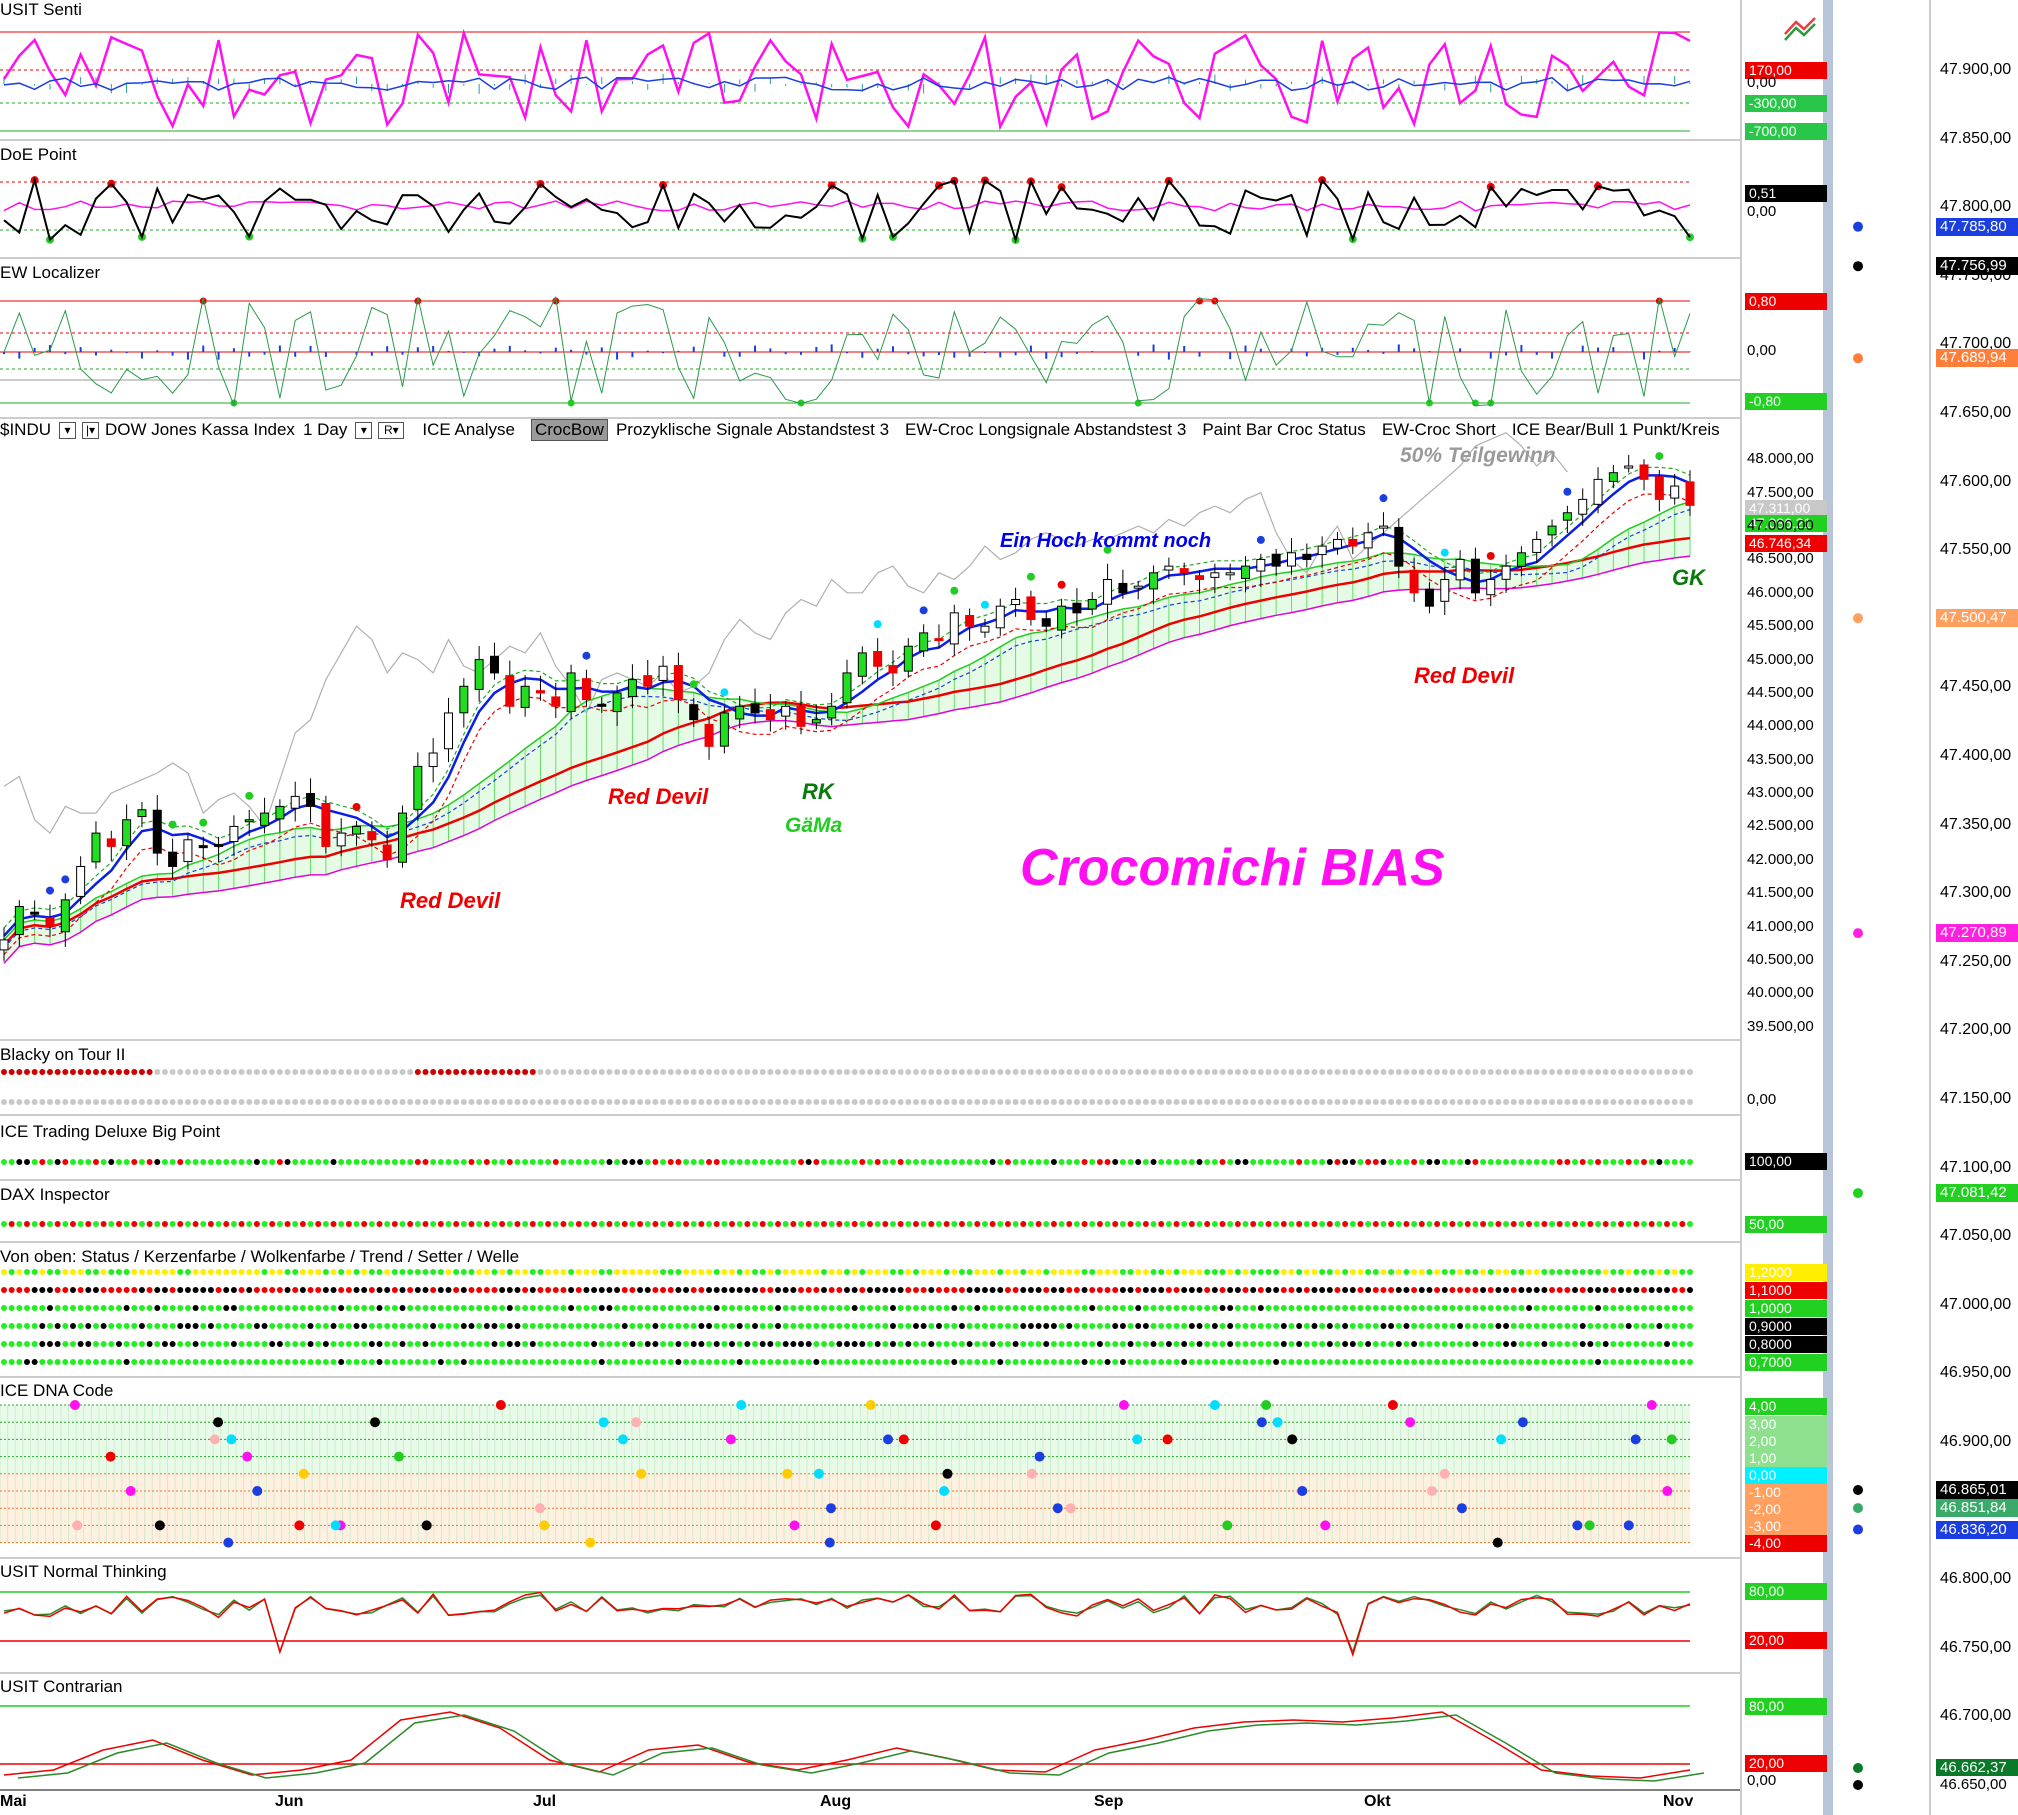 This screenshot has height=1815, width=2018. What do you see at coordinates (752, 429) in the screenshot?
I see `toolbar-item-prozyklisch: Prozyklische Signale Abstandstest 3` at bounding box center [752, 429].